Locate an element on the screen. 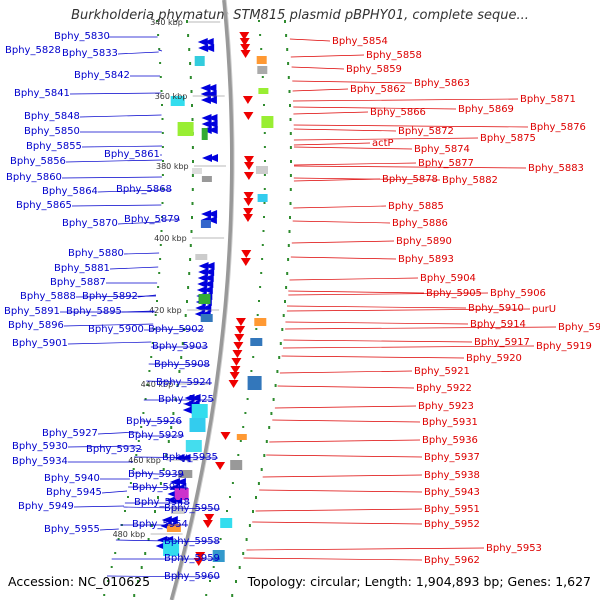  gene-label-left: Bphy_5868 is located at coordinates (144, 189).